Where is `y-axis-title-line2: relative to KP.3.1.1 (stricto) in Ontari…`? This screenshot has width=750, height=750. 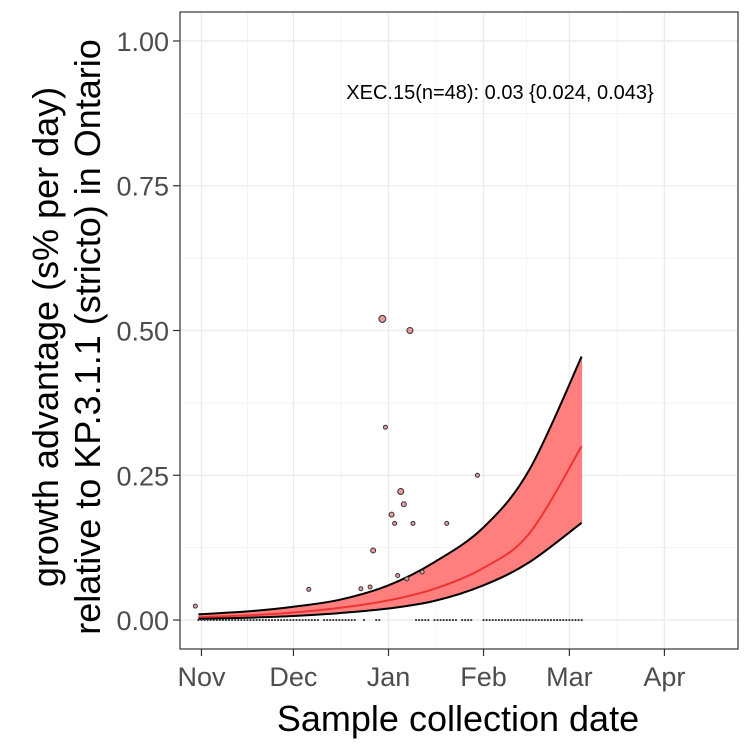 y-axis-title-line2: relative to KP.3.1.1 (stricto) in Ontari… is located at coordinates (87, 337).